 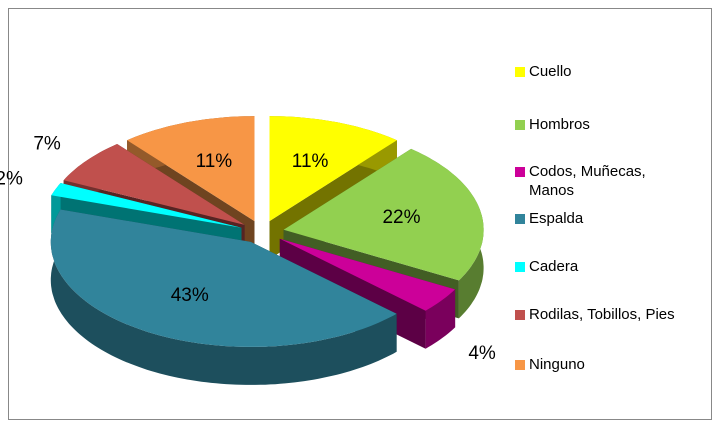 What do you see at coordinates (557, 364) in the screenshot?
I see `legend-label: Ninguno` at bounding box center [557, 364].